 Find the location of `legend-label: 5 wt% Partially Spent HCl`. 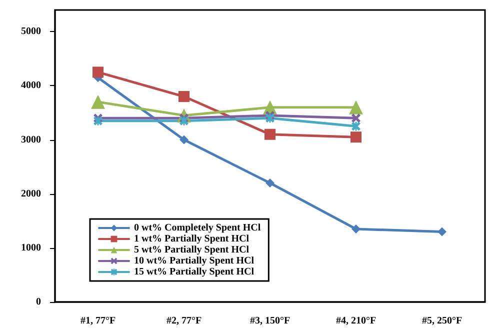

legend-label: 5 wt% Partially Spent HCl is located at coordinates (192, 250).